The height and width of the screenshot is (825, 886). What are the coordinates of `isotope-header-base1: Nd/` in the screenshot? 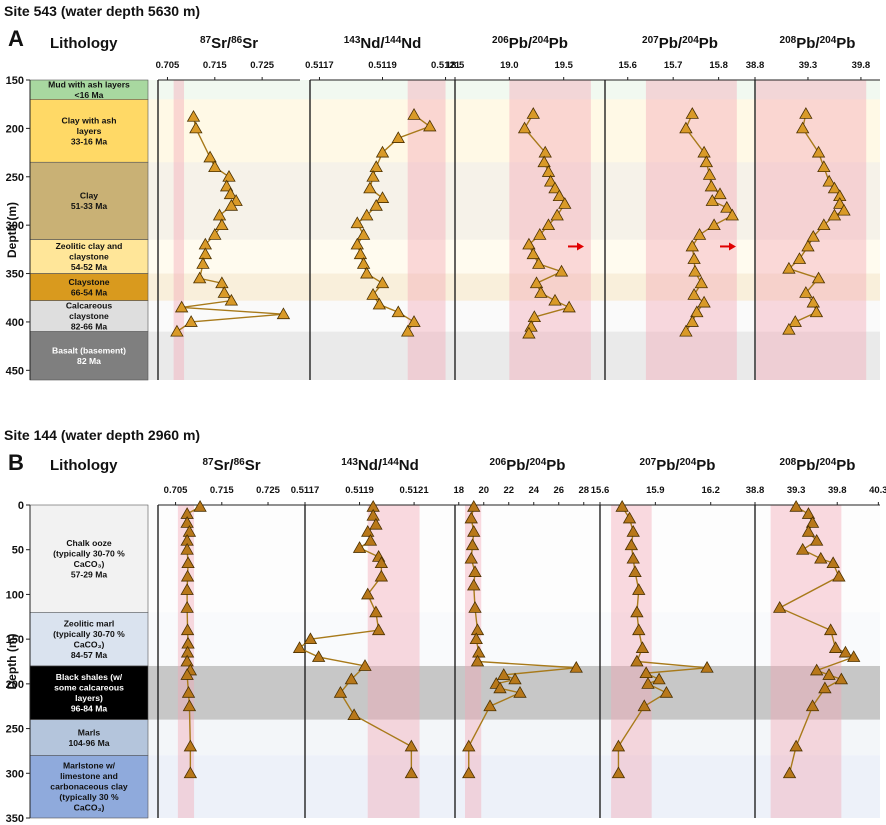 It's located at (370, 465).